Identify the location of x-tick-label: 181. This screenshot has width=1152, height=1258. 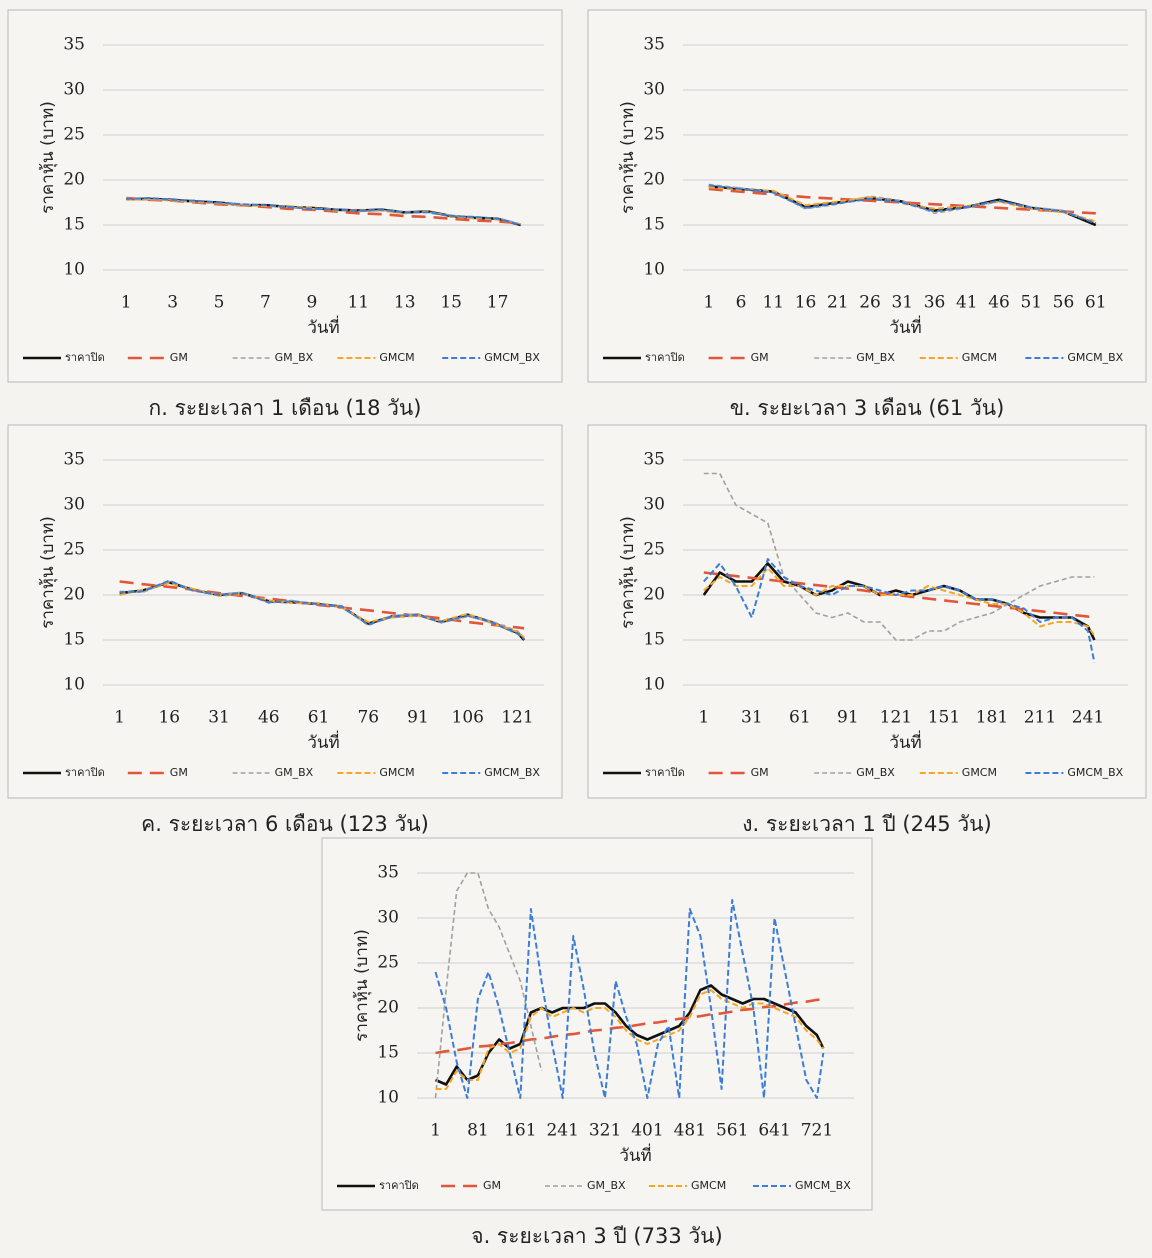
(992, 718).